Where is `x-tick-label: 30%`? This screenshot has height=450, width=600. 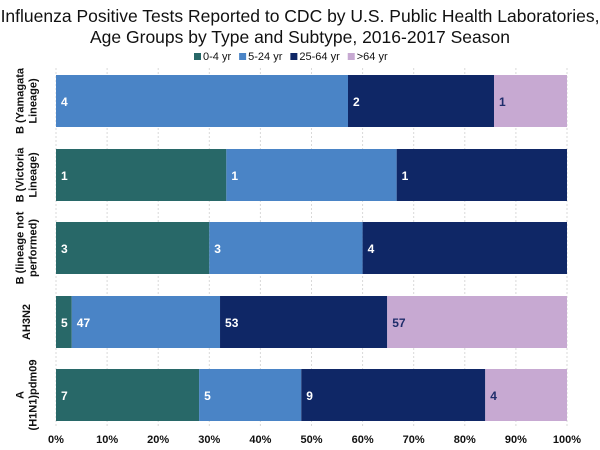
x-tick-label: 30% is located at coordinates (209, 440).